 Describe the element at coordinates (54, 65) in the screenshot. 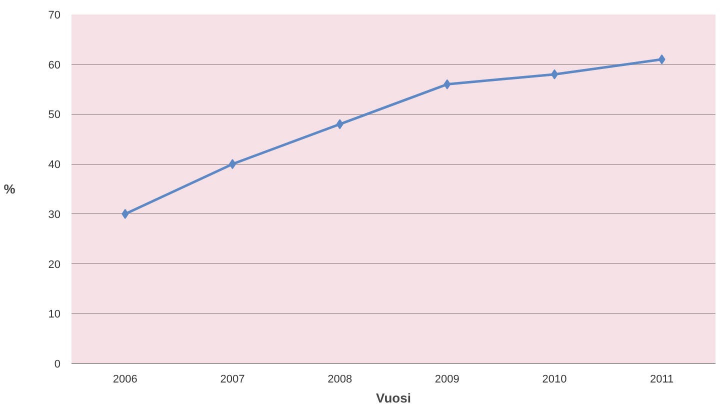

I see `y-tick-label: 60` at that location.